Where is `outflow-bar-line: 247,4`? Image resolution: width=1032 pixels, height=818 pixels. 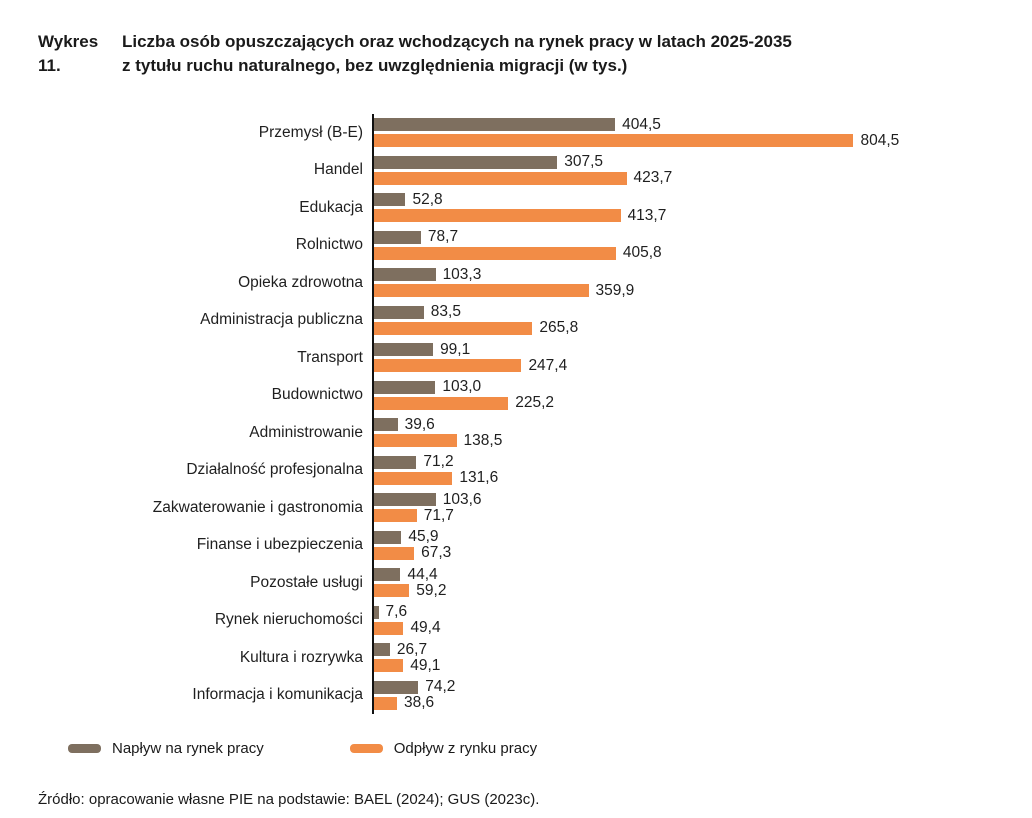 outflow-bar-line: 247,4 is located at coordinates (703, 365).